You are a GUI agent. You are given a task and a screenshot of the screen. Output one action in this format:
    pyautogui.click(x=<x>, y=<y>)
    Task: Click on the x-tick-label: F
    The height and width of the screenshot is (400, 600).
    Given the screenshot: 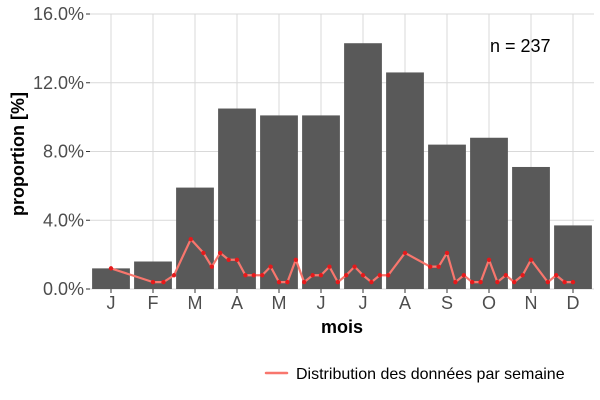 What is the action you would take?
    pyautogui.click(x=153, y=303)
    